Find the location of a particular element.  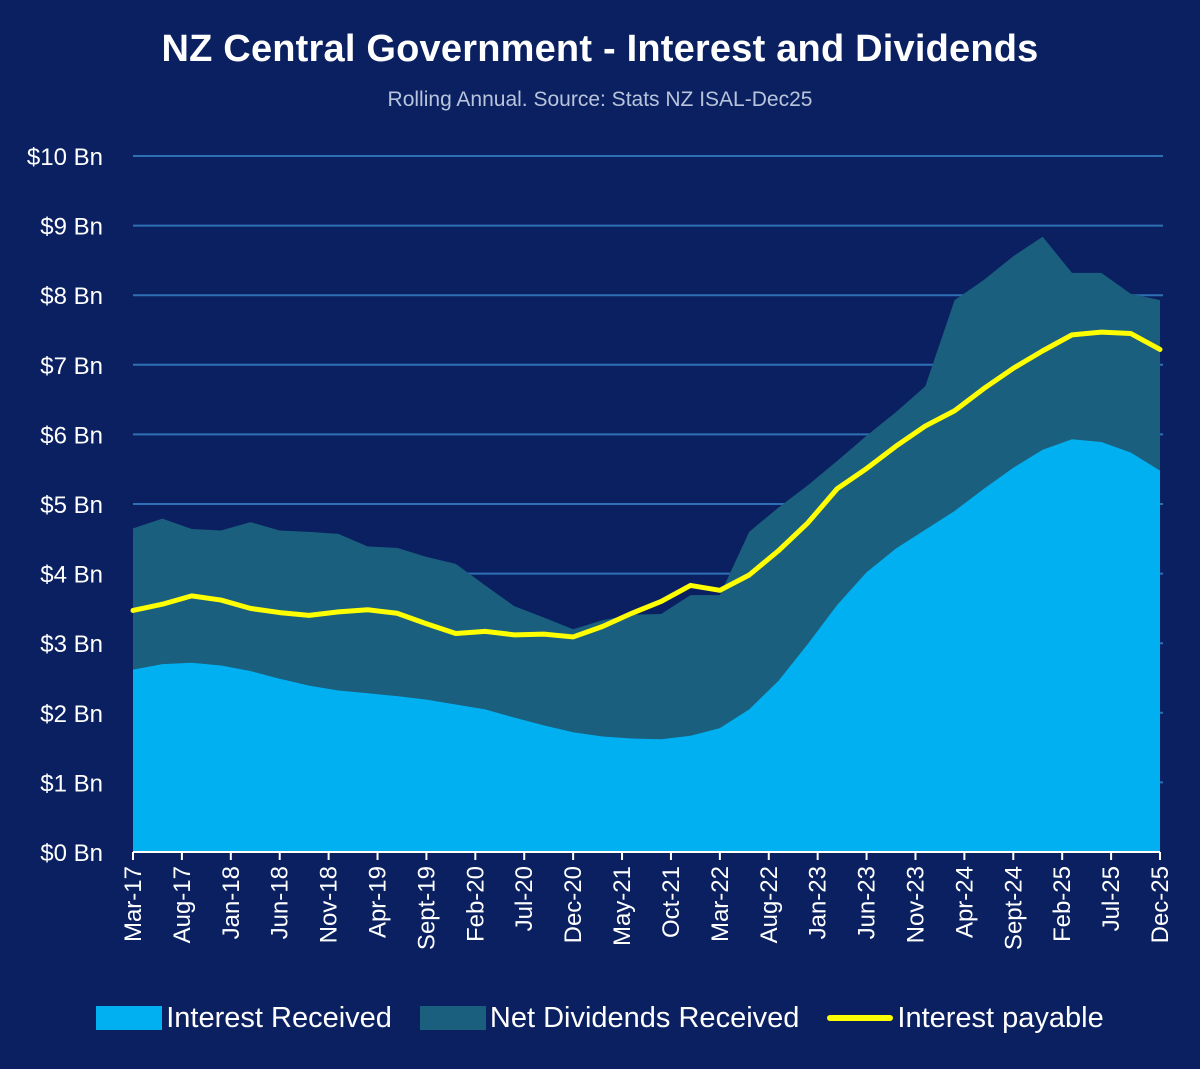

x-tick-label: Nov-18 is located at coordinates (329, 904).